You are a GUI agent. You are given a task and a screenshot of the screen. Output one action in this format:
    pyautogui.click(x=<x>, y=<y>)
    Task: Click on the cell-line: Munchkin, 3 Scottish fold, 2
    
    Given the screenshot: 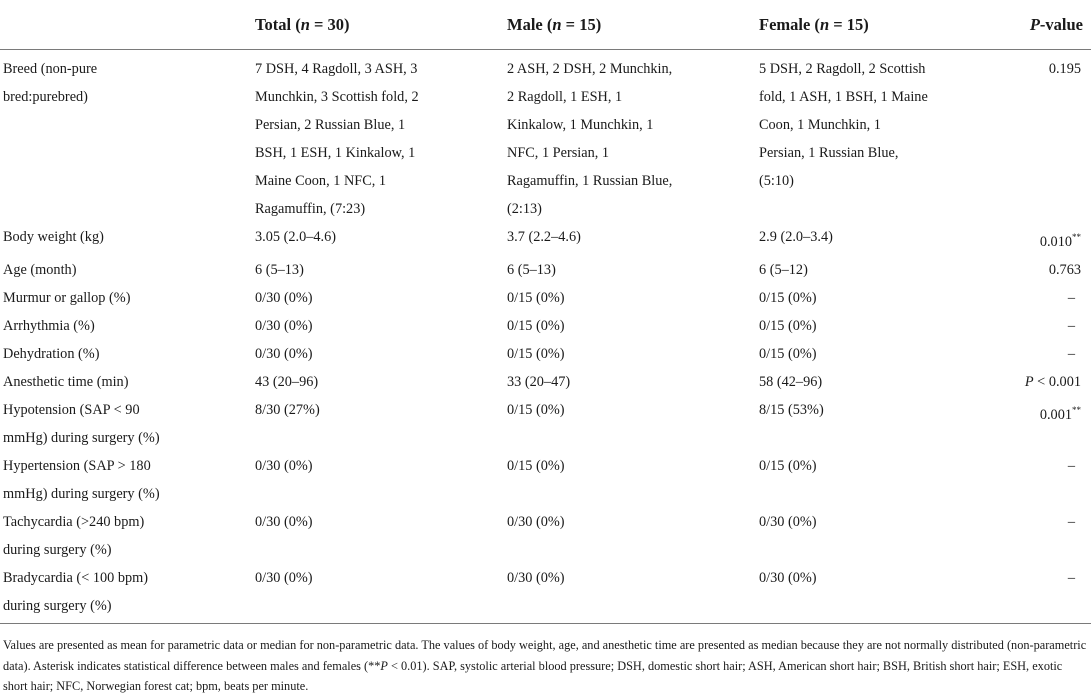 What is the action you would take?
    pyautogui.click(x=337, y=97)
    